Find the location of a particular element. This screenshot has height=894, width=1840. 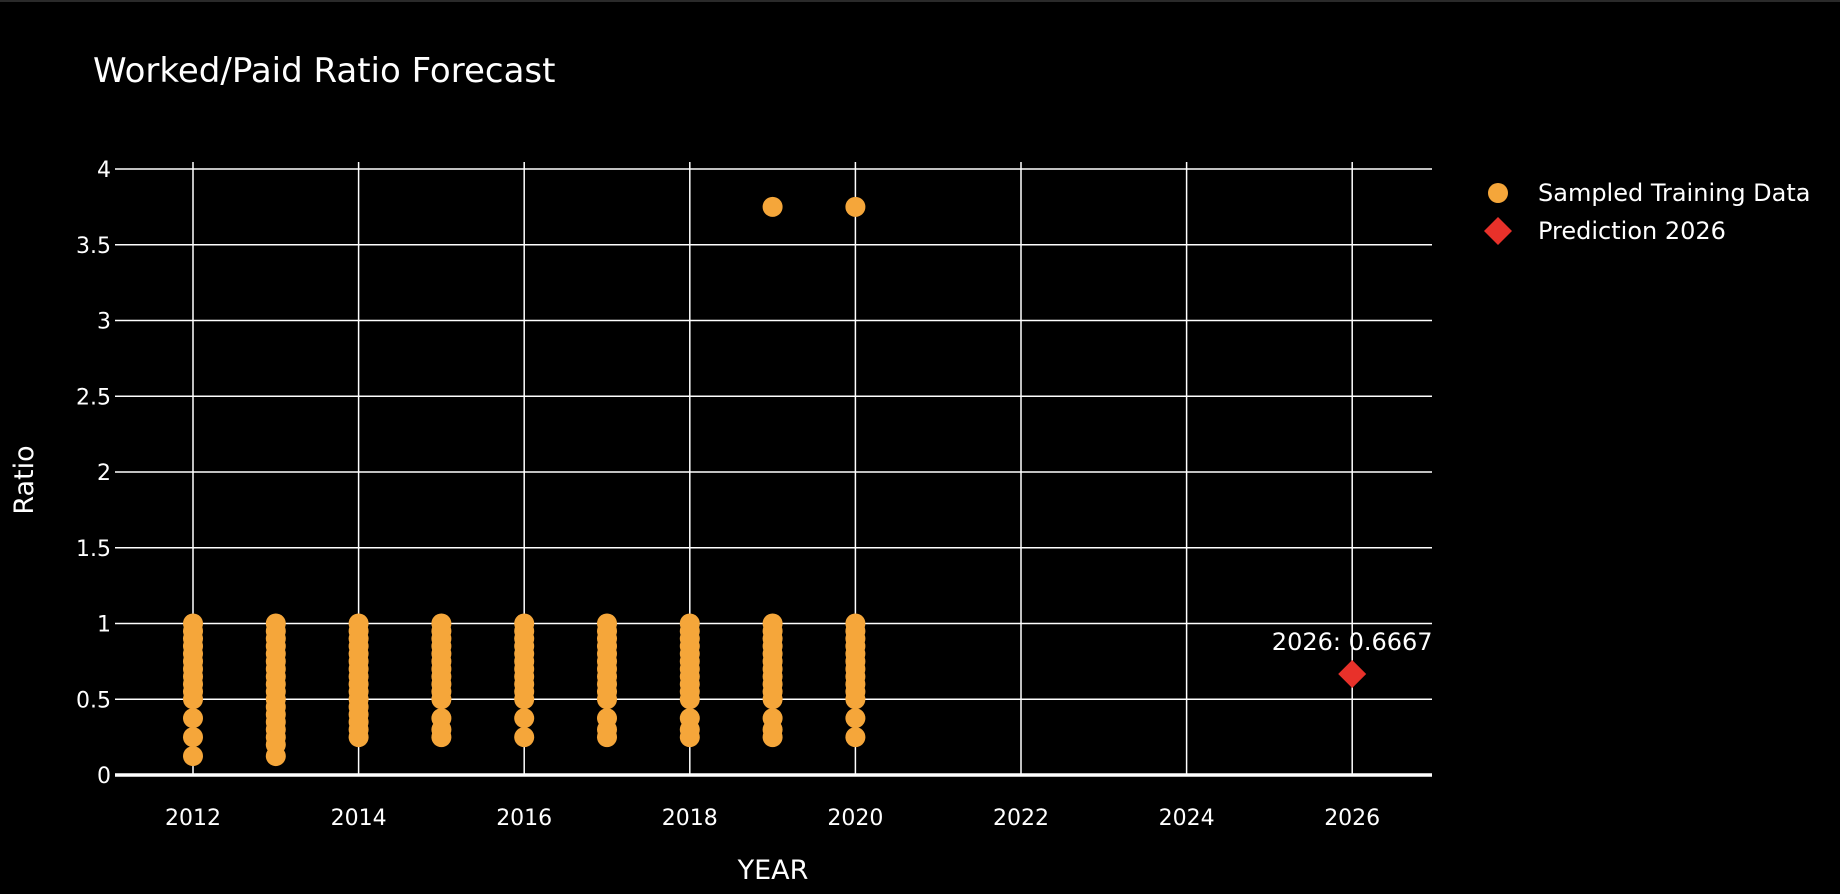

legend-item: Prediction 2026 is located at coordinates (1605, 231).